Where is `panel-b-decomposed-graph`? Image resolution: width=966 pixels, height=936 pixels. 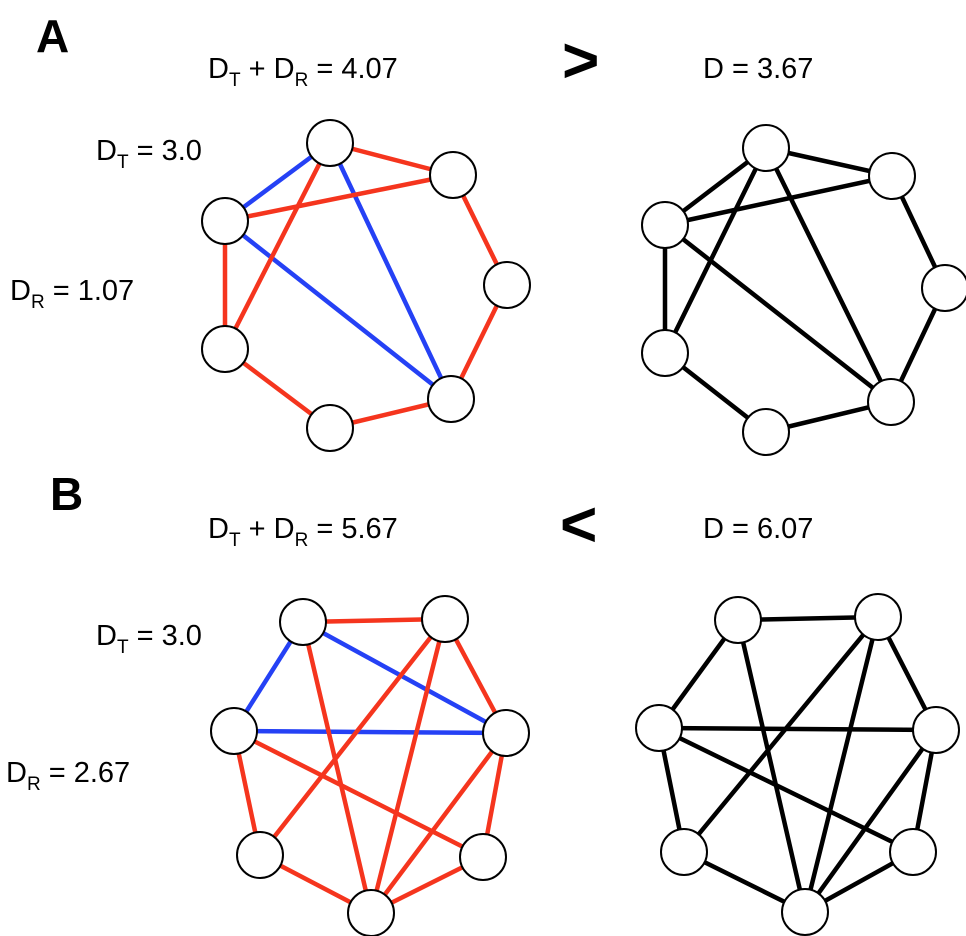
panel-b-decomposed-graph is located at coordinates (370, 765).